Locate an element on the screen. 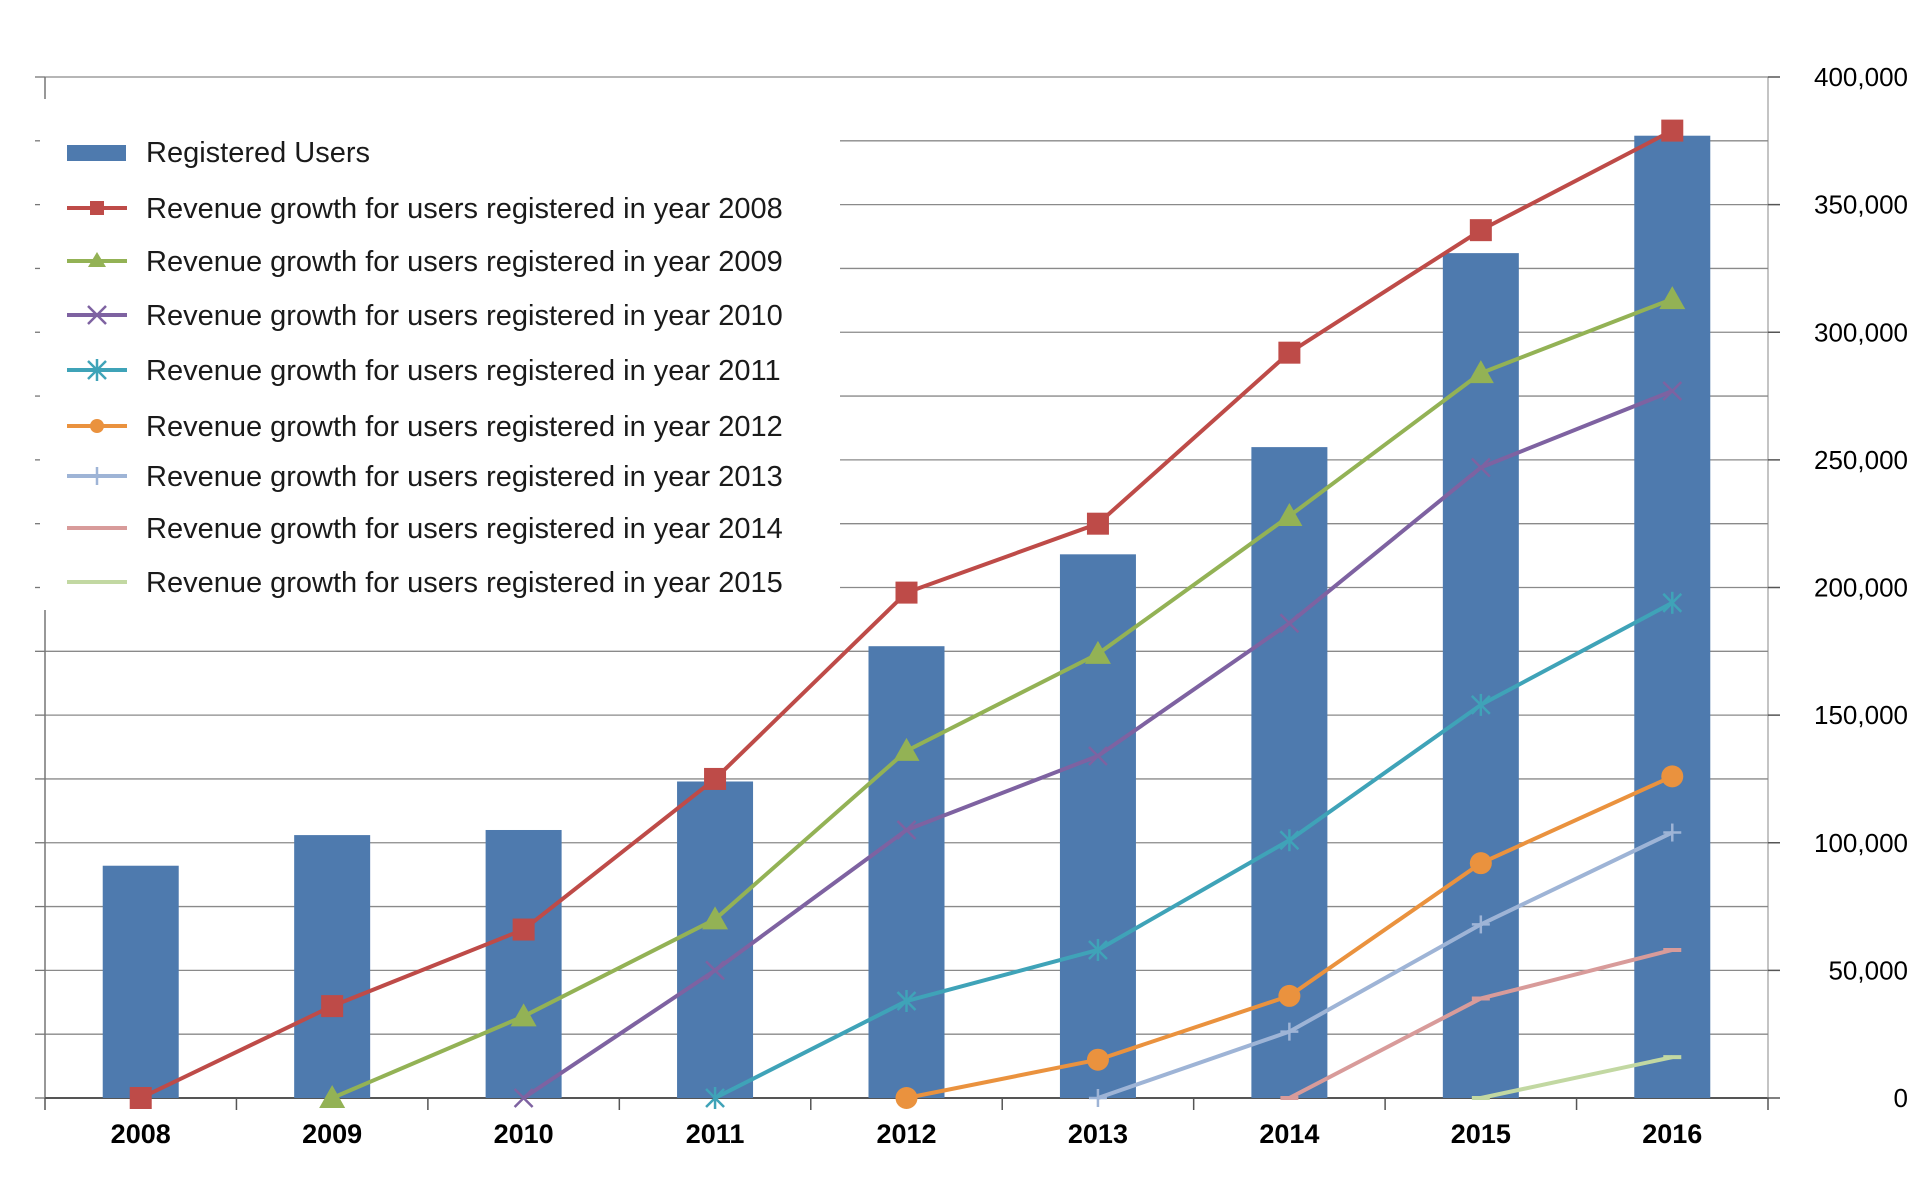  point-2-2014 is located at coordinates (1289, 623).